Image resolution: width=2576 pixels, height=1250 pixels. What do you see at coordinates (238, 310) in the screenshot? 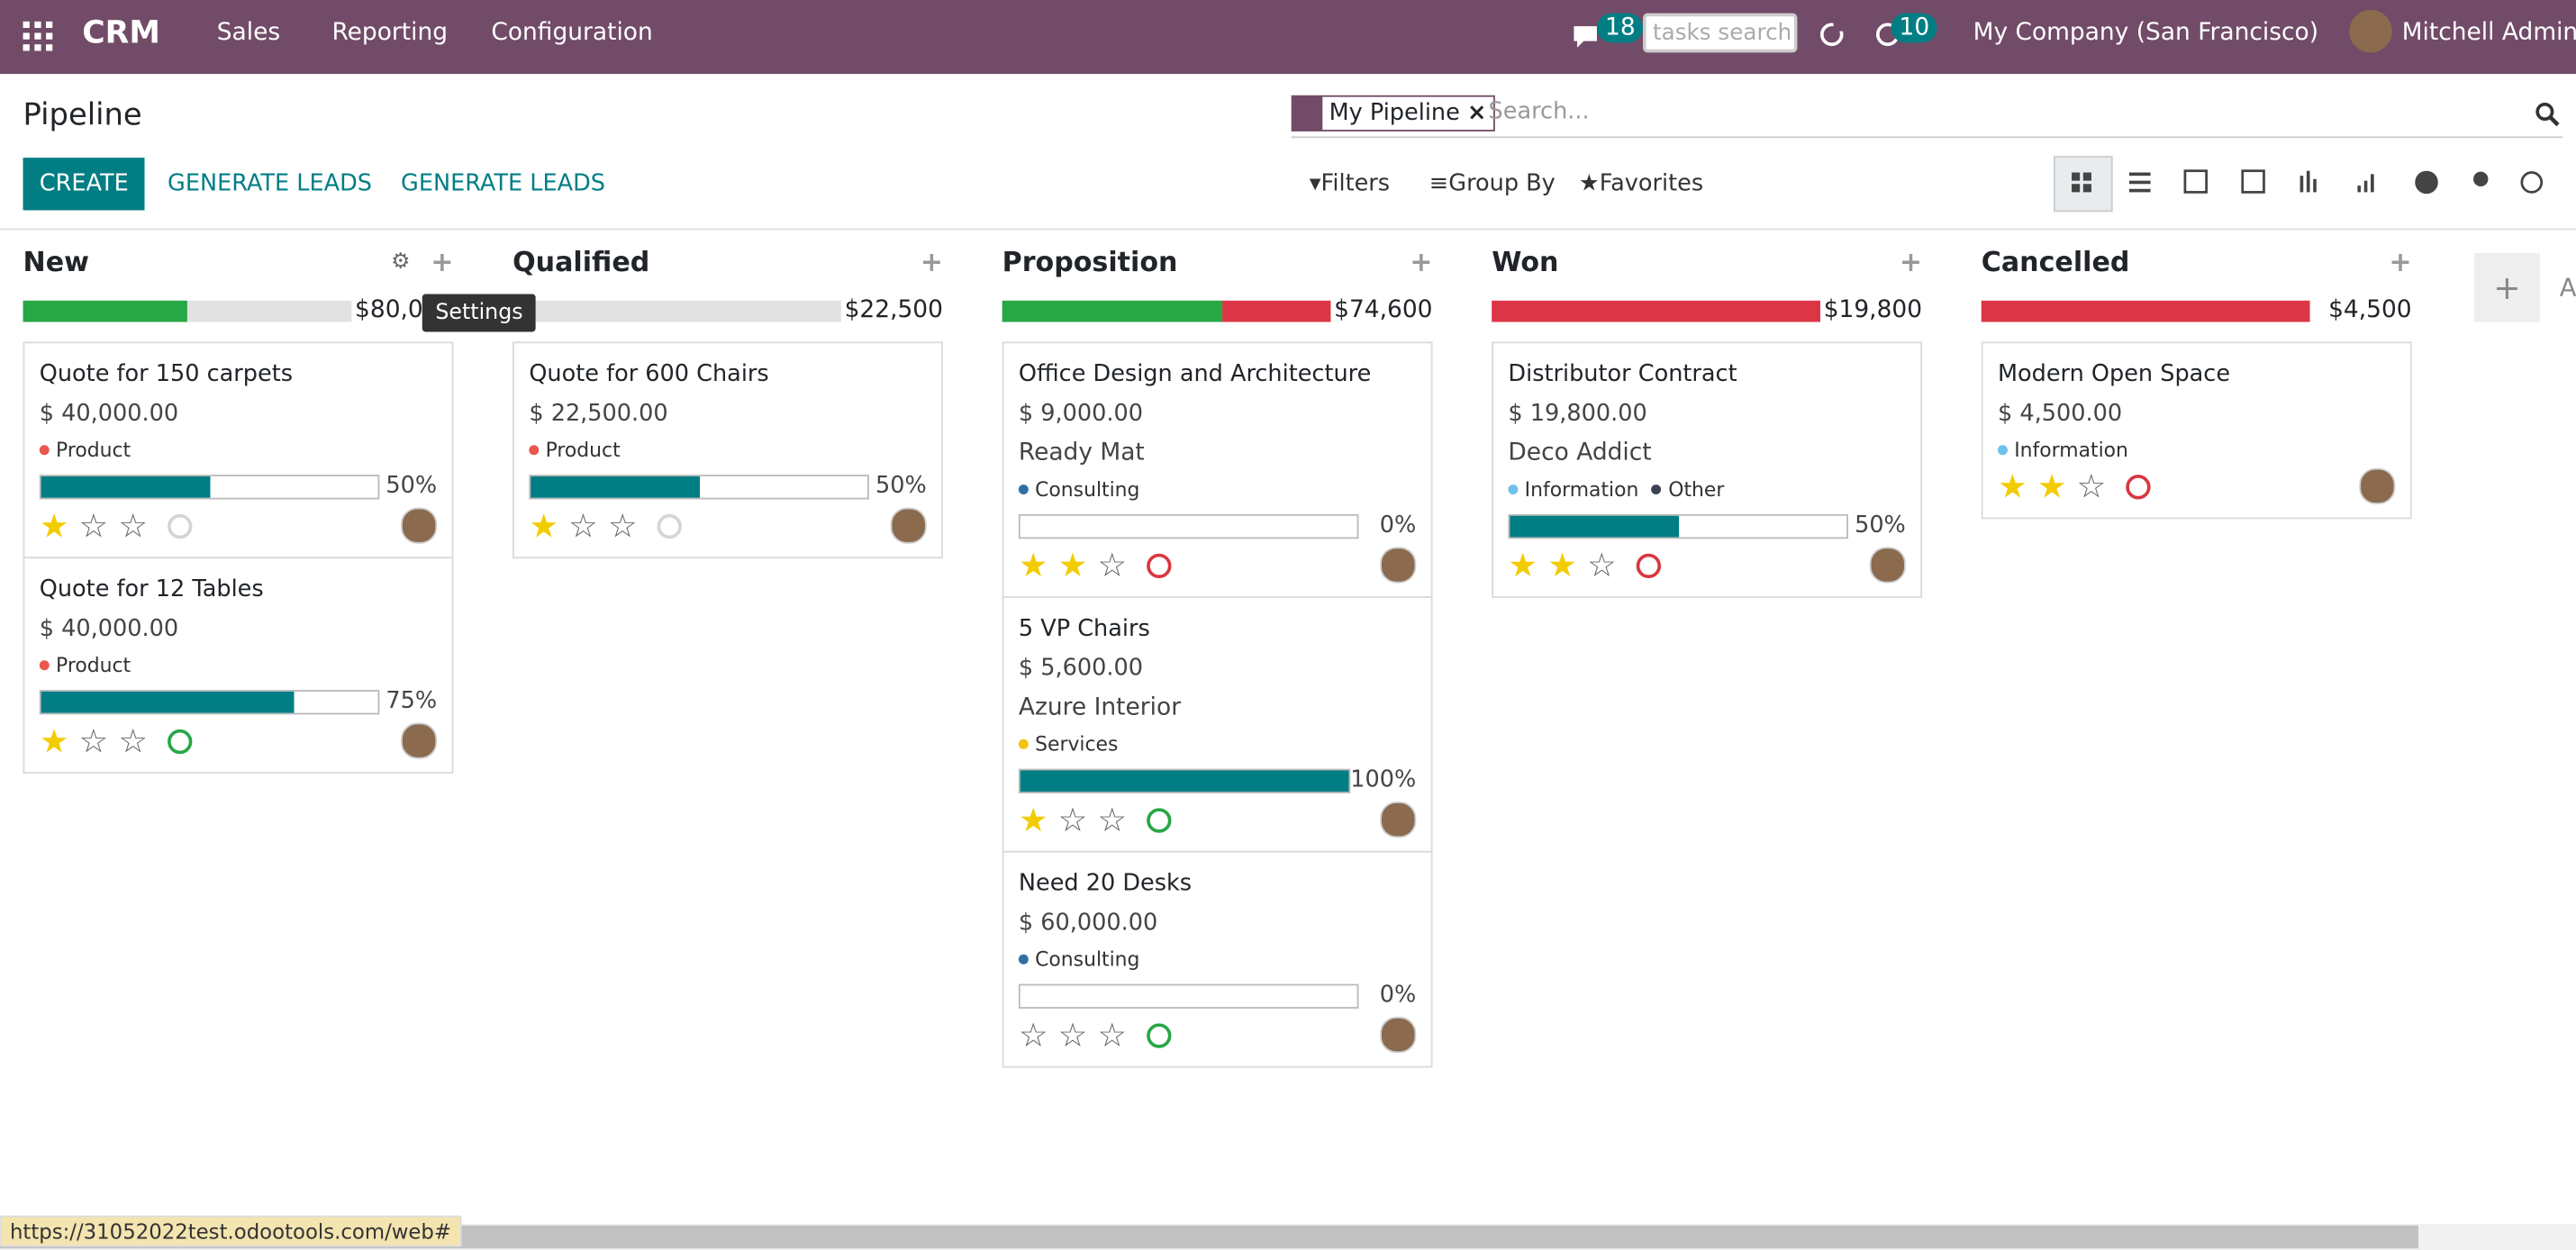
I see `column-progress-row: $80,000` at bounding box center [238, 310].